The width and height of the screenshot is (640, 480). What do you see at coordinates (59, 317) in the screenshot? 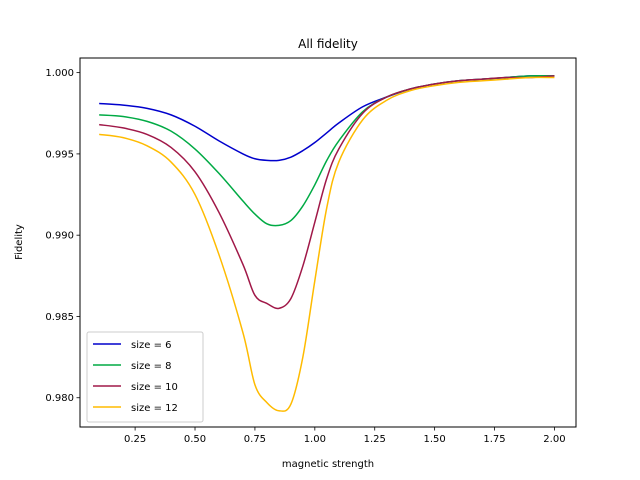
I see `y-tick-label: 0.985` at bounding box center [59, 317].